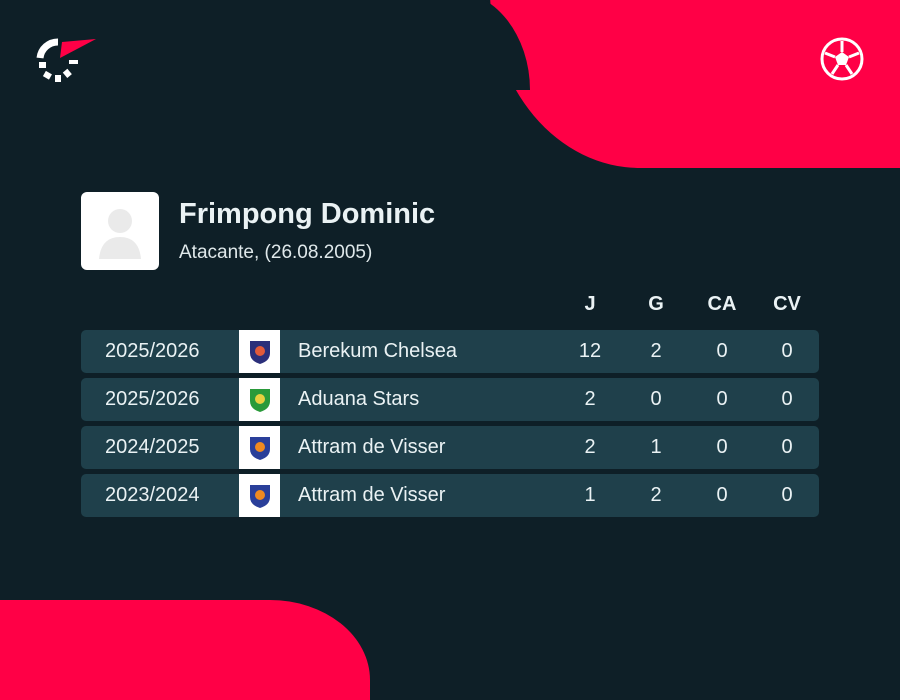 The height and width of the screenshot is (700, 900). I want to click on player-avatar, so click(120, 231).